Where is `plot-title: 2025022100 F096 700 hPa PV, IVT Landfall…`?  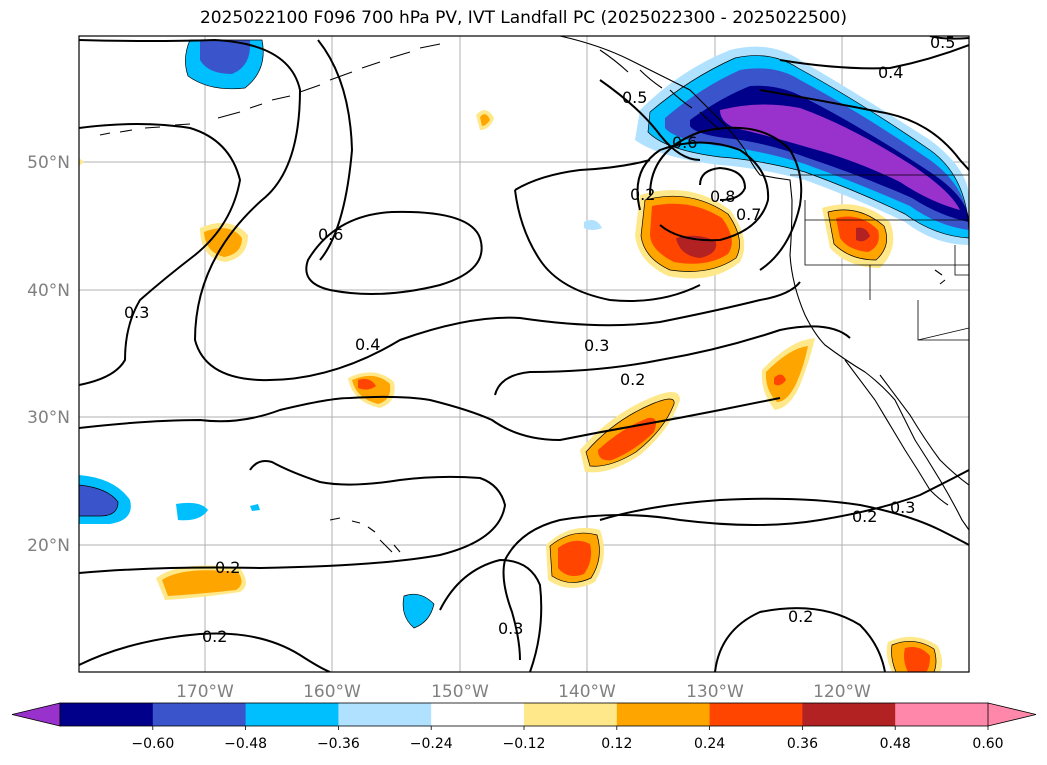
plot-title: 2025022100 F096 700 hPa PV, IVT Landfall… is located at coordinates (523, 18).